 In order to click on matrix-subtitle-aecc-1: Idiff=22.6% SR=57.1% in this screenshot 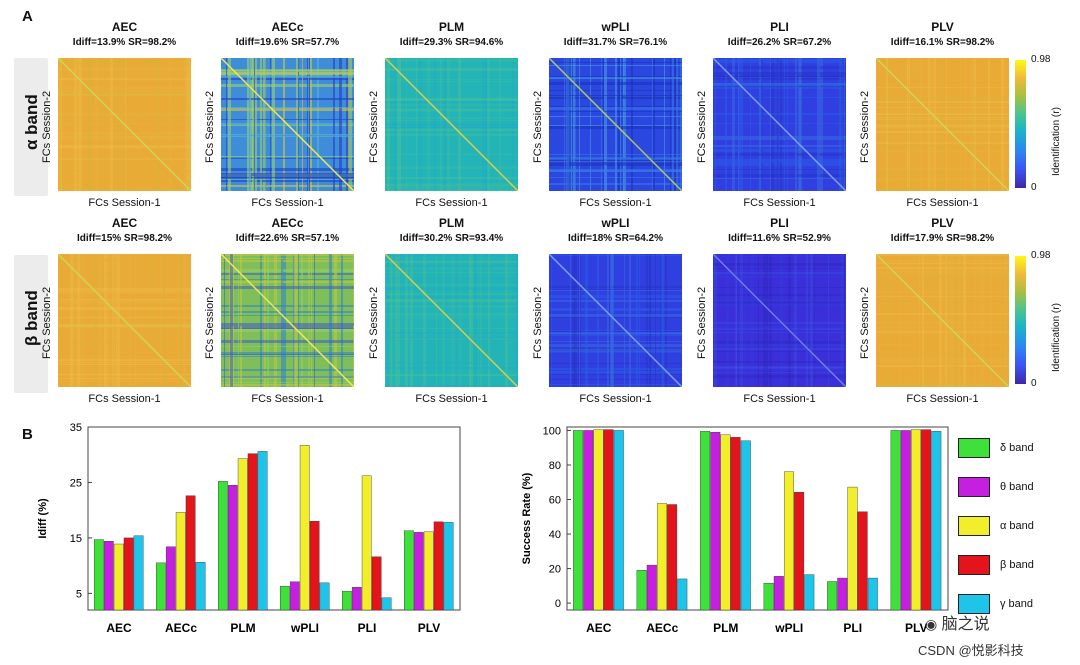, I will do `click(287, 238)`.